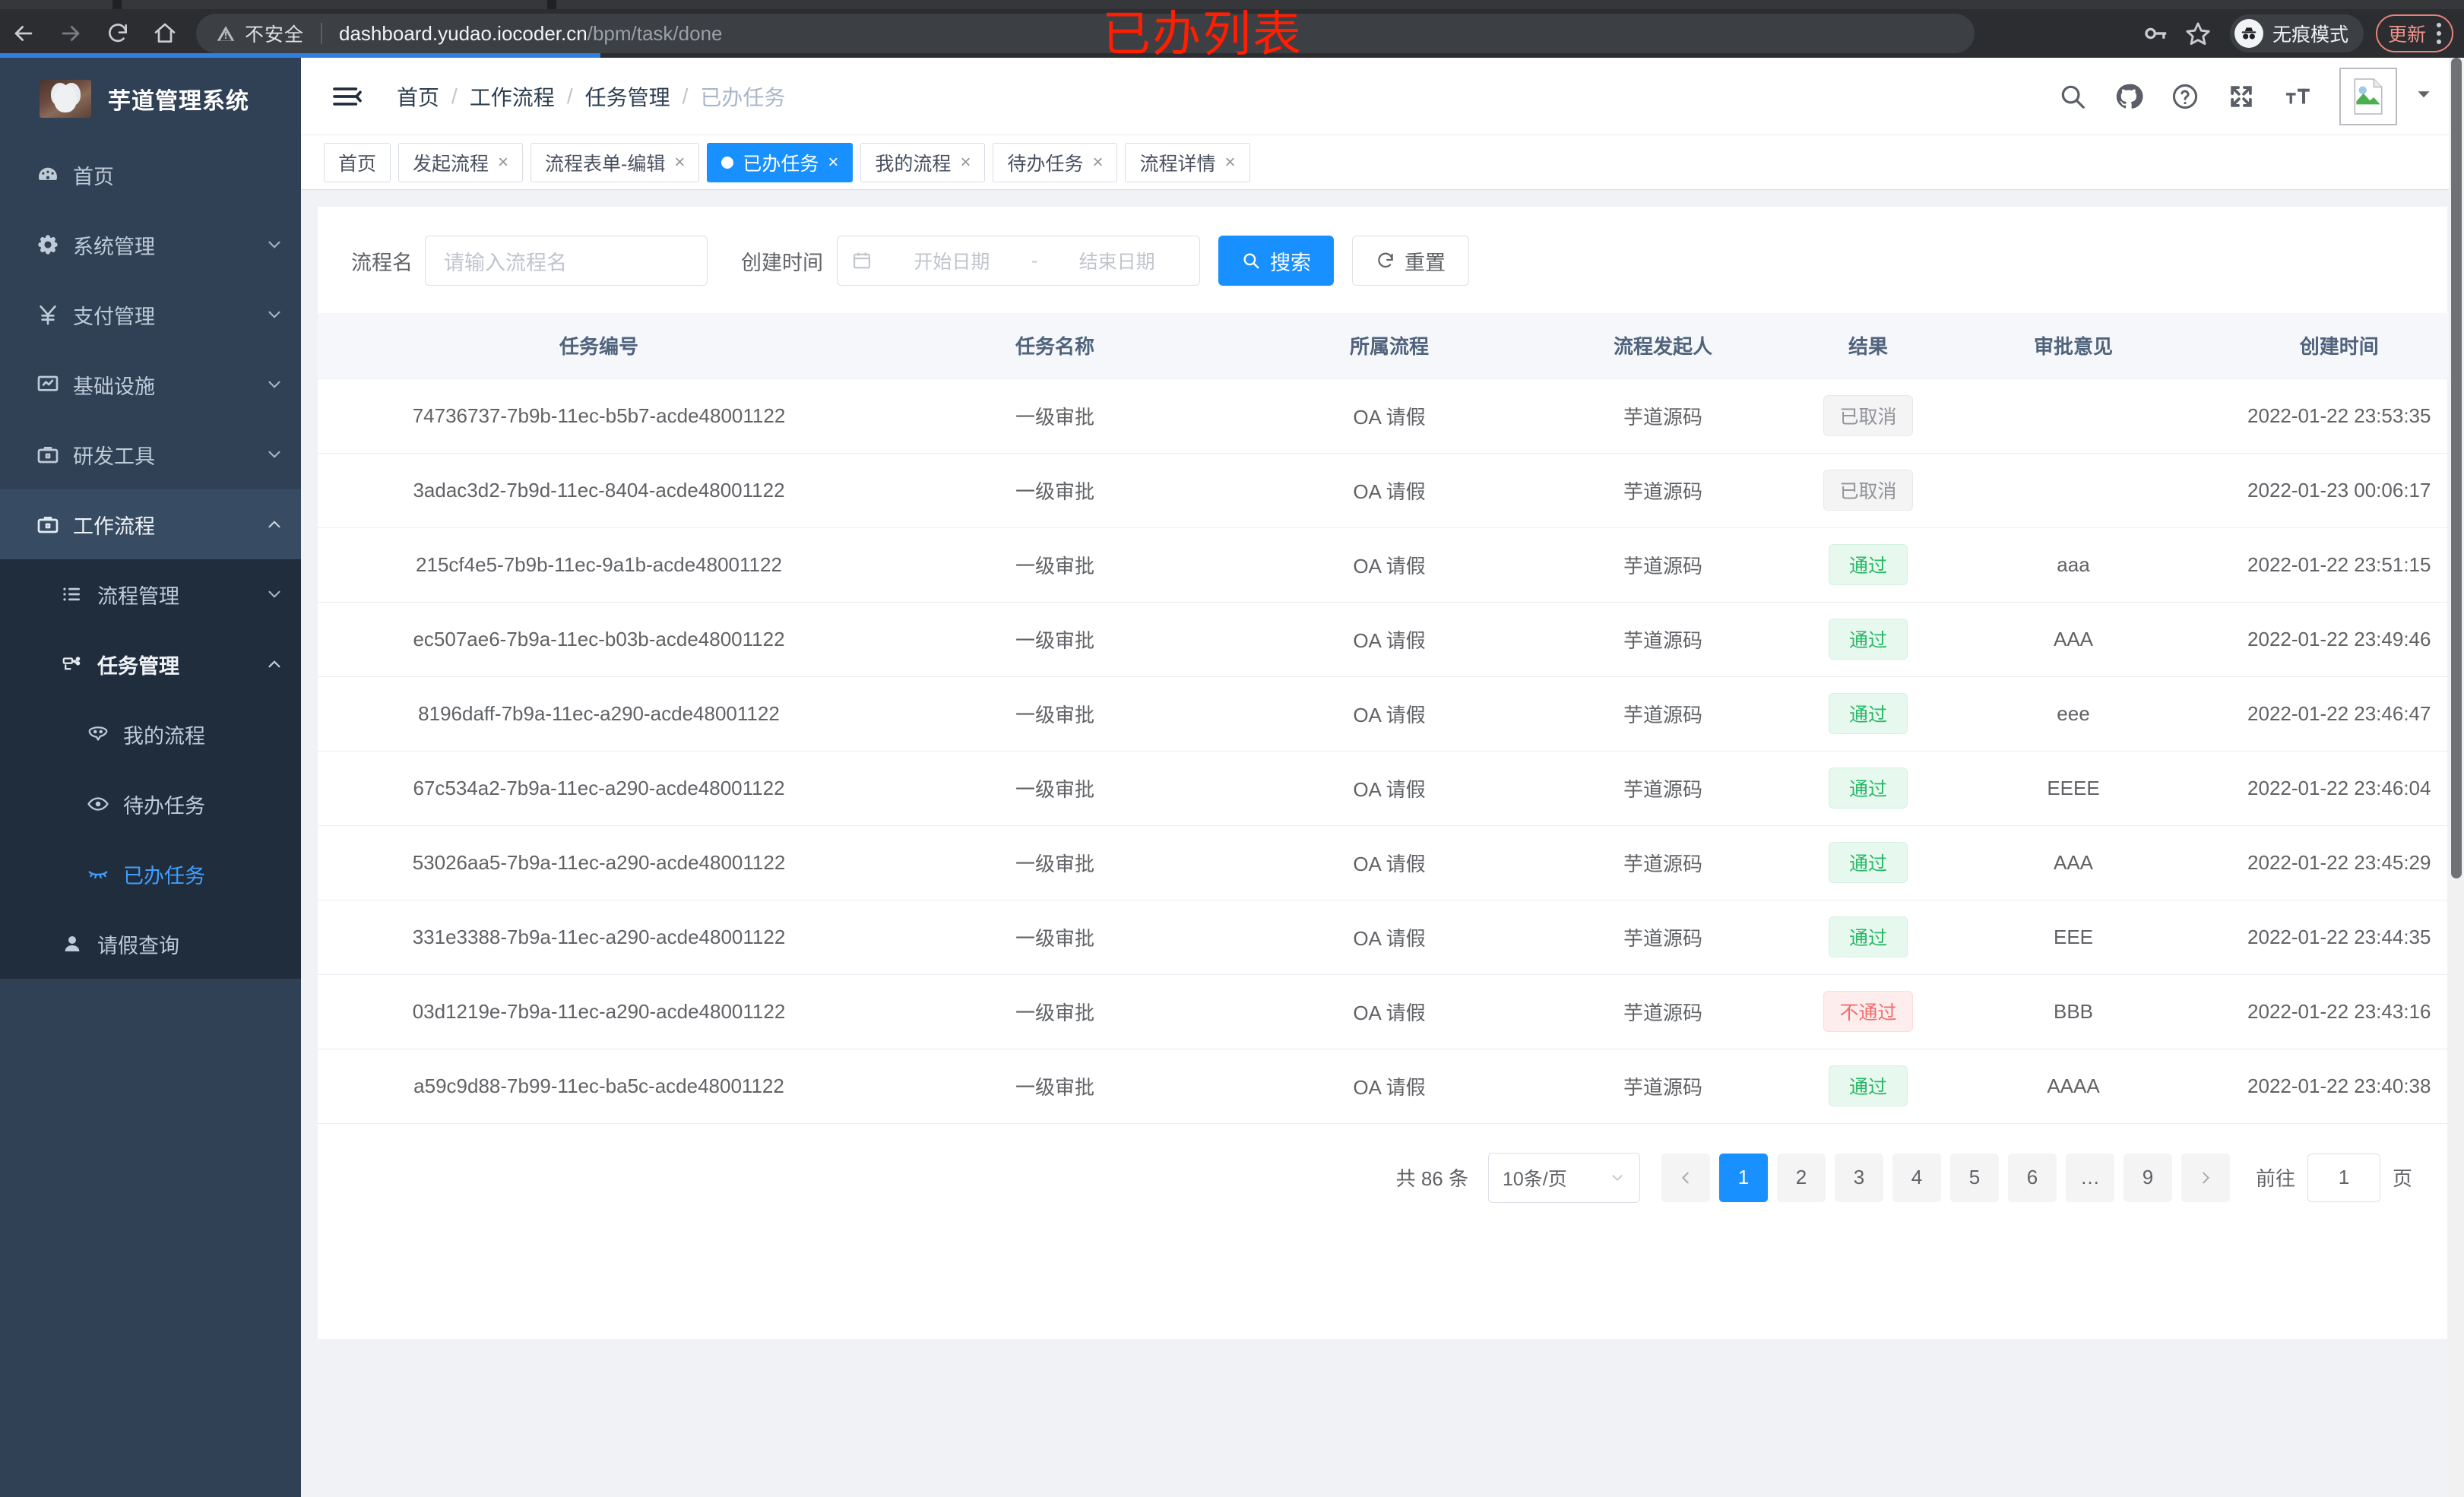 The width and height of the screenshot is (2464, 1497). Describe the element at coordinates (1743, 1177) in the screenshot. I see `page-number-button: 1` at that location.